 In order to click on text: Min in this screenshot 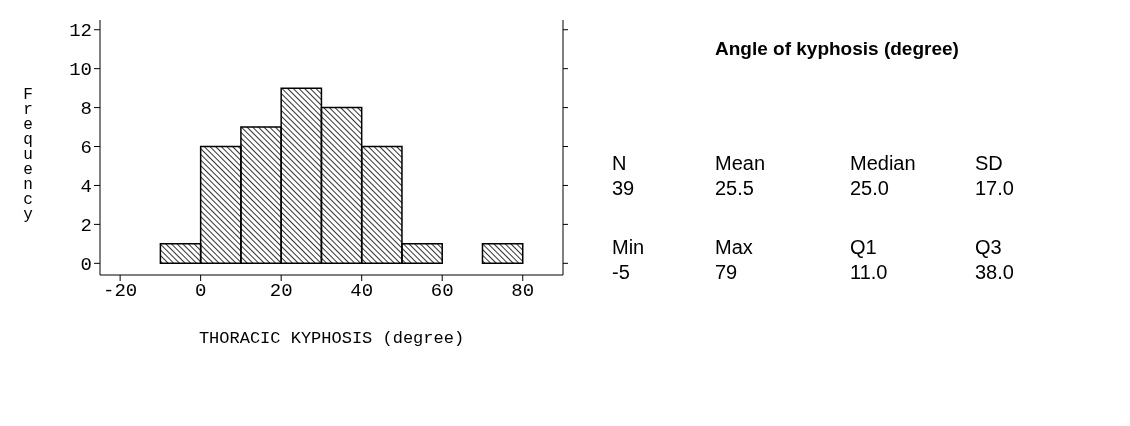, I will do `click(629, 248)`.